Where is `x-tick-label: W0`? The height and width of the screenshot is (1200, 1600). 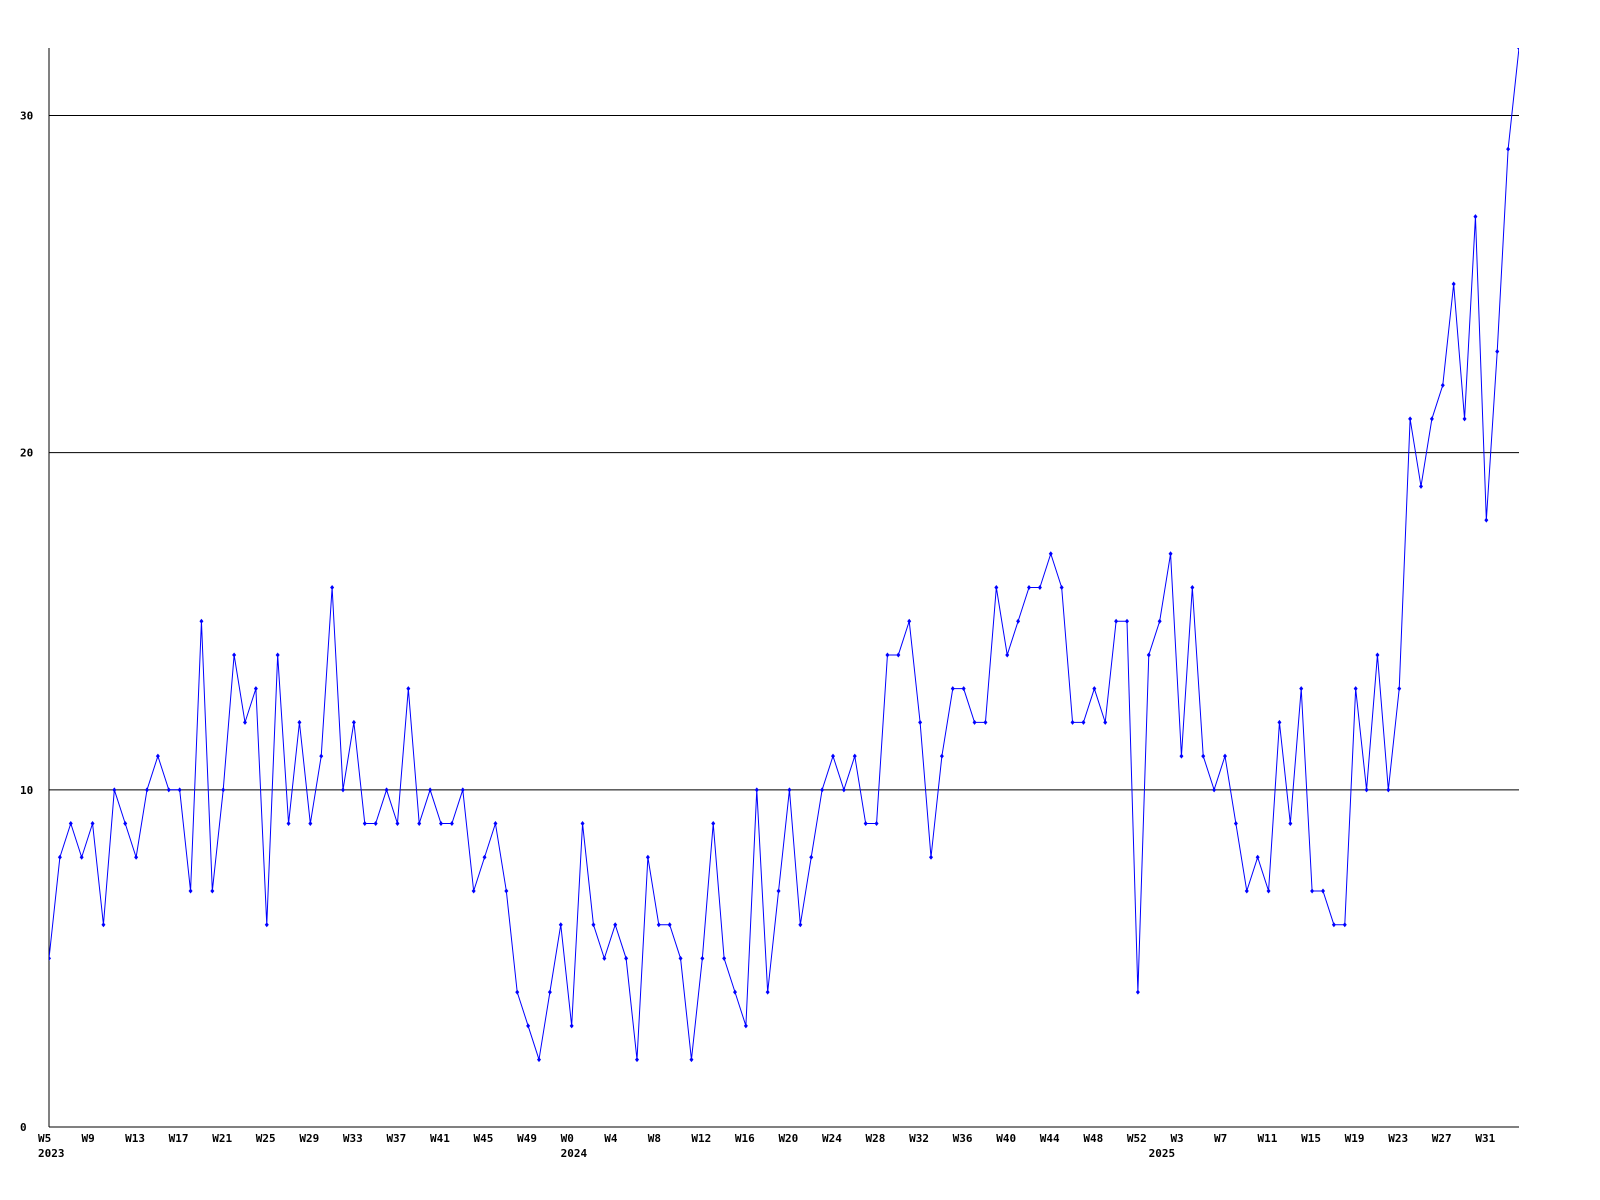
x-tick-label: W0 is located at coordinates (567, 1138).